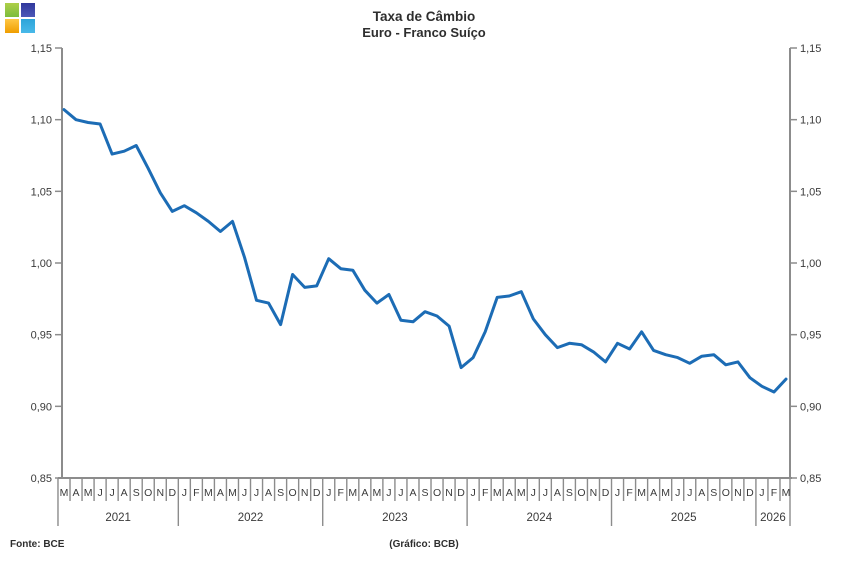 The image size is (848, 566). Describe the element at coordinates (12, 26) in the screenshot. I see `logo-square-orange-icon` at that location.